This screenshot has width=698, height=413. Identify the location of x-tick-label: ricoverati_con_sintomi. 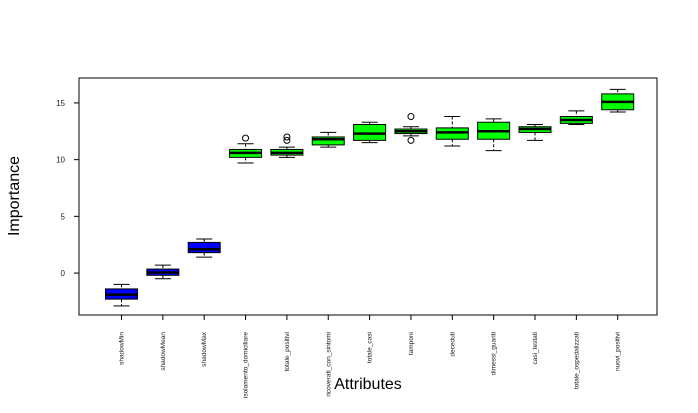
(328, 364).